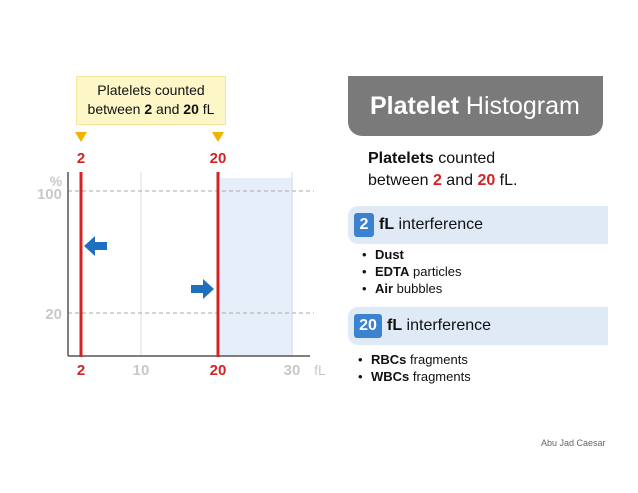  Describe the element at coordinates (256, 267) in the screenshot. I see `above-20-region` at that location.